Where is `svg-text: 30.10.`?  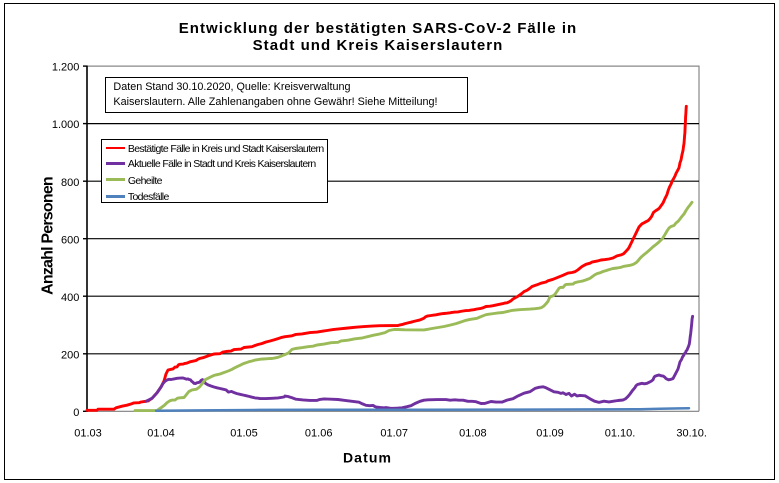 svg-text: 30.10. is located at coordinates (691, 434).